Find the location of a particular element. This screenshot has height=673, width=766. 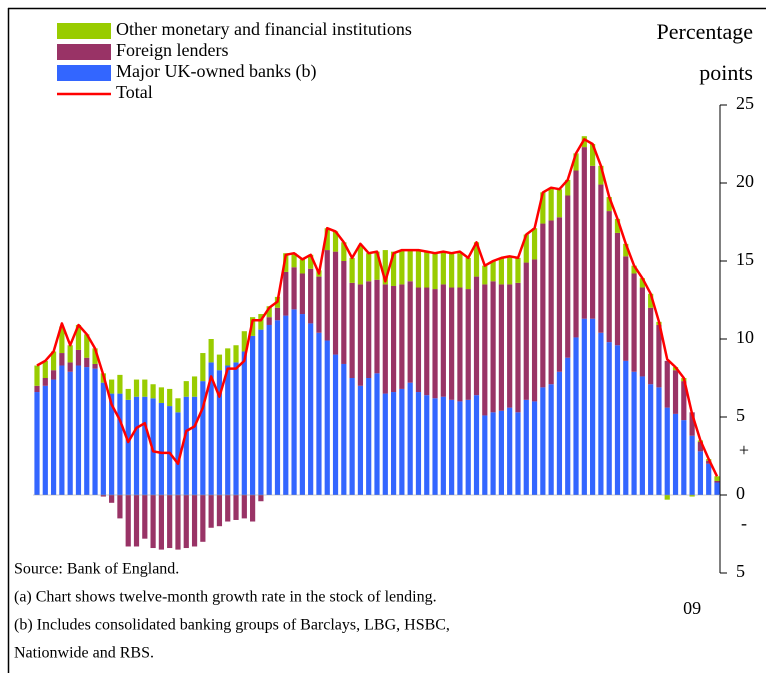

y-tick-label: 15 is located at coordinates (745, 259).